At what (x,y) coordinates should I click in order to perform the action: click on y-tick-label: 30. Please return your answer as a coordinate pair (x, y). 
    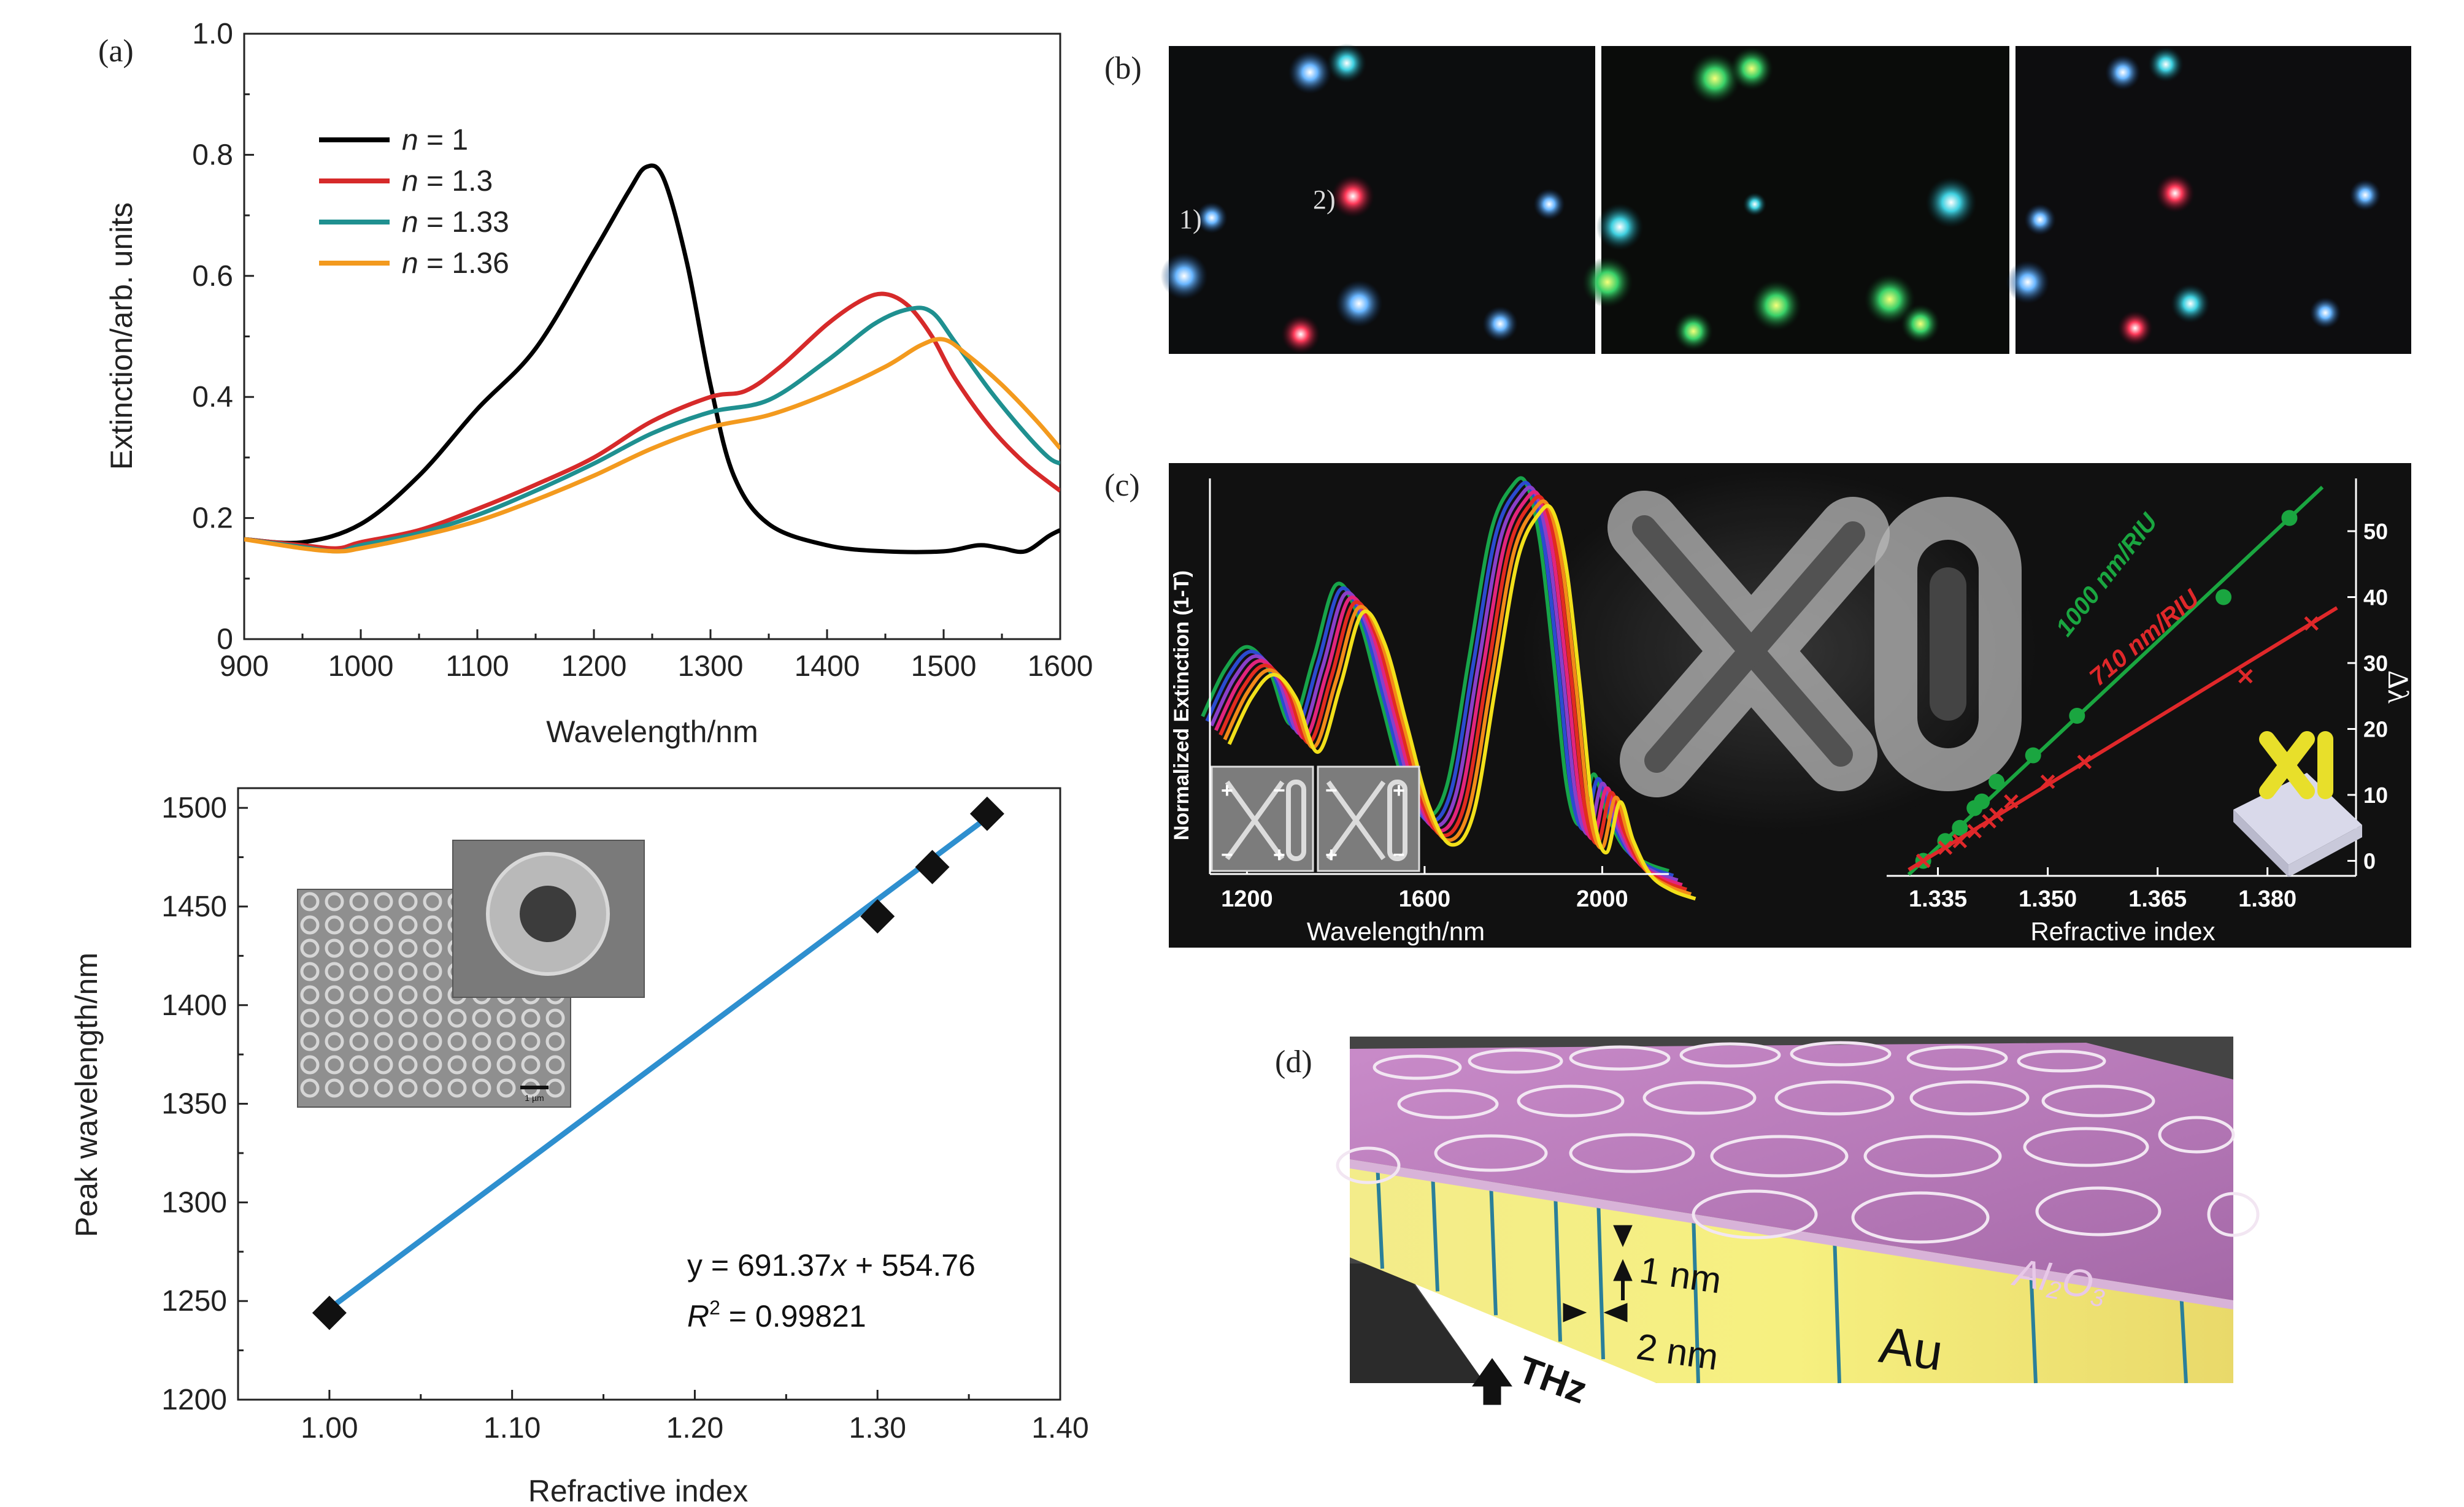
    Looking at the image, I should click on (2376, 664).